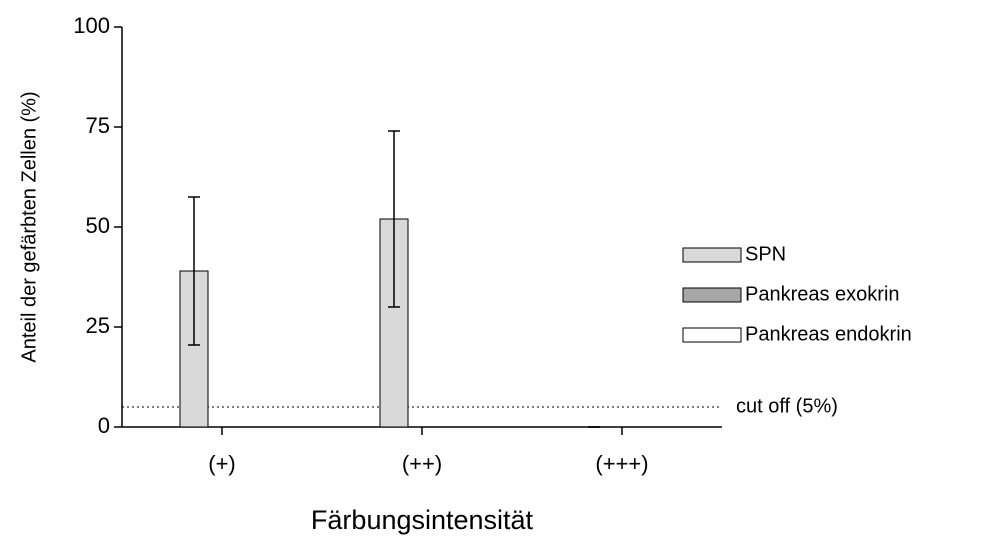 This screenshot has width=990, height=541. What do you see at coordinates (621, 463) in the screenshot?
I see `x-tick-label: (+++)` at bounding box center [621, 463].